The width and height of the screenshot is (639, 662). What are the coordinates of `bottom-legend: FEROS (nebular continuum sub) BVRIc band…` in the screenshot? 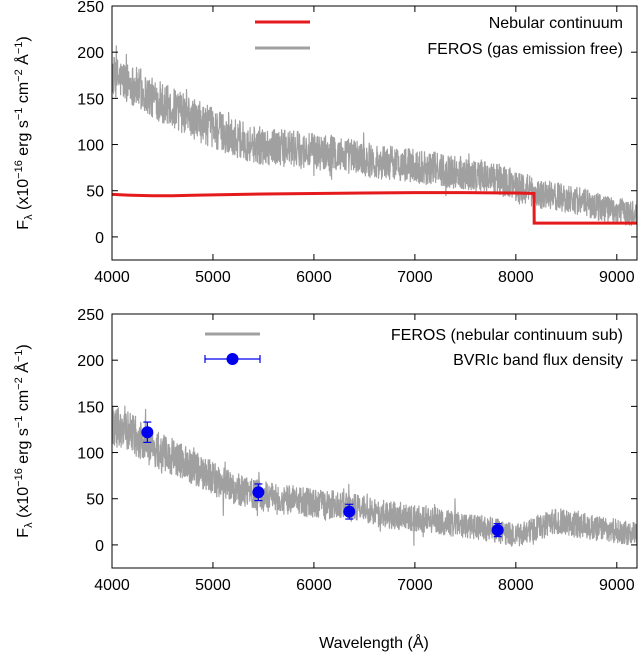 It's located at (413, 348).